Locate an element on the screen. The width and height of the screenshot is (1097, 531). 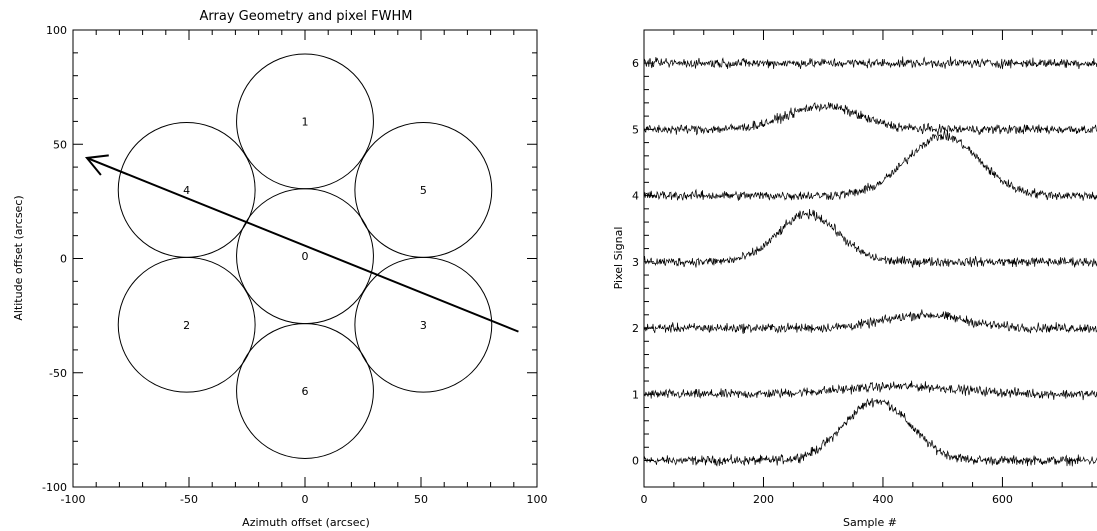
pixel-label-5: 5 is located at coordinates (423, 190).